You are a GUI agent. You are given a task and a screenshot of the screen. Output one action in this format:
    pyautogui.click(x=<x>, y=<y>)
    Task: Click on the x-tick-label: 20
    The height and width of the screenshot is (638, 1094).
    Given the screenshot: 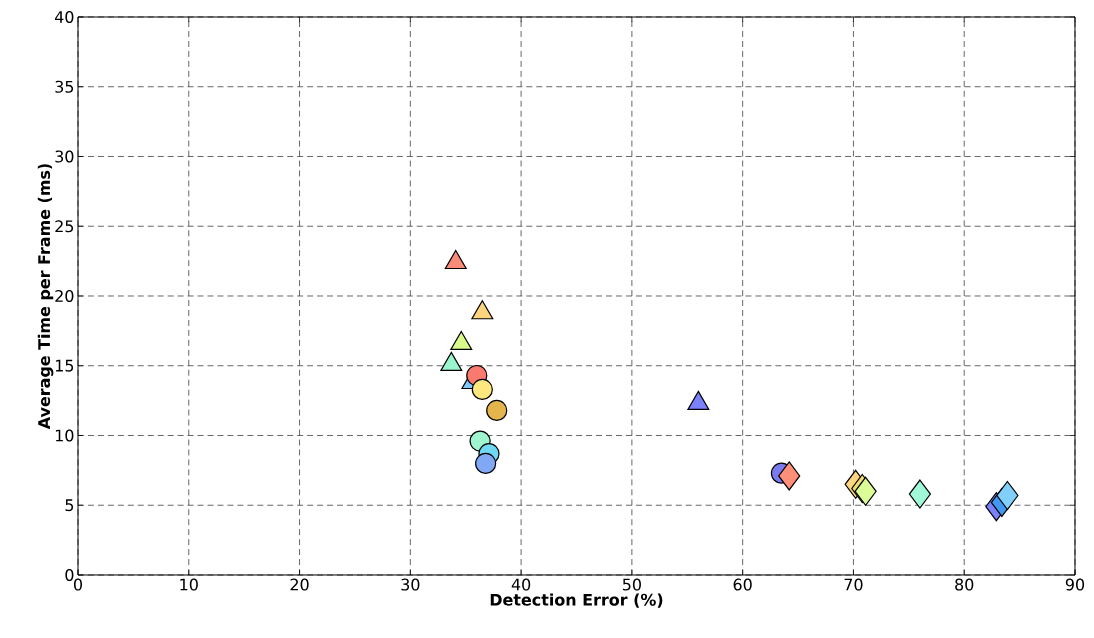 What is the action you would take?
    pyautogui.click(x=299, y=584)
    